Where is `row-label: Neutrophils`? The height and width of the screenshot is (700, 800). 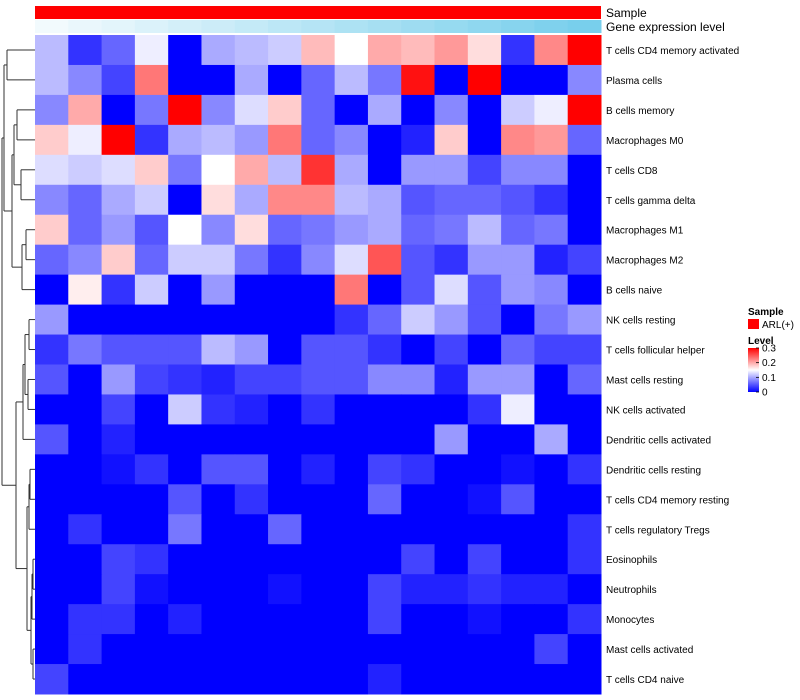 row-label: Neutrophils is located at coordinates (631, 590).